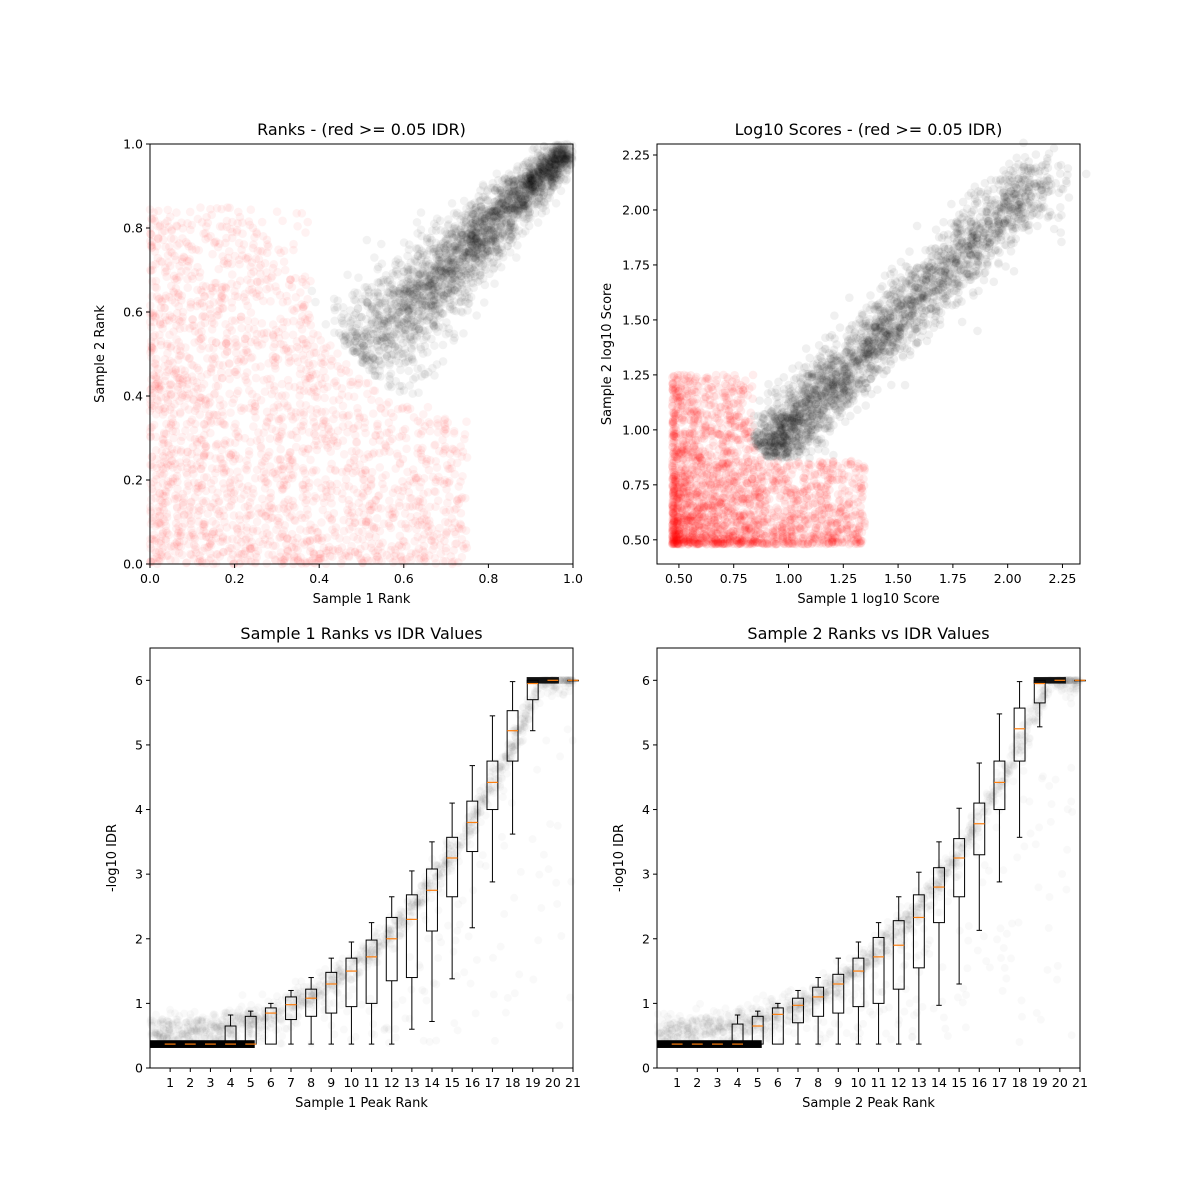  I want to click on ranks-xtick-label: 1.0, so click(573, 578).